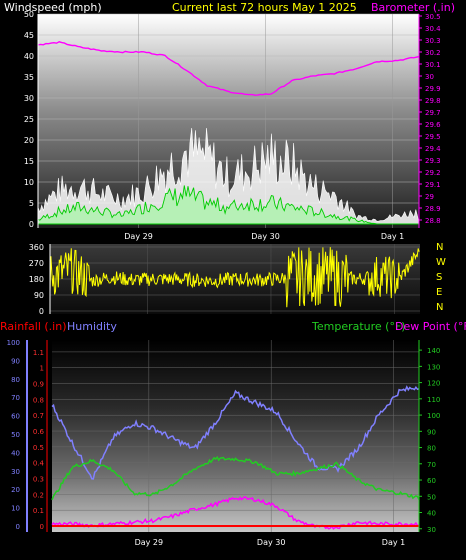 The image size is (466, 560). What do you see at coordinates (433, 29) in the screenshot?
I see `barometer-tick-label: 30.4` at bounding box center [433, 29].